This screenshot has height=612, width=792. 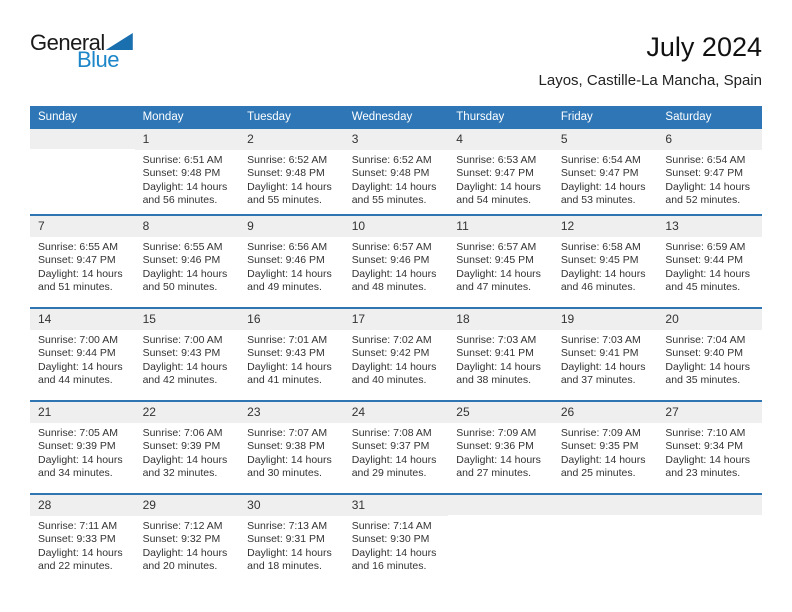 I want to click on sunrise-text: Sunrise: 6:56 AM, so click(x=287, y=247).